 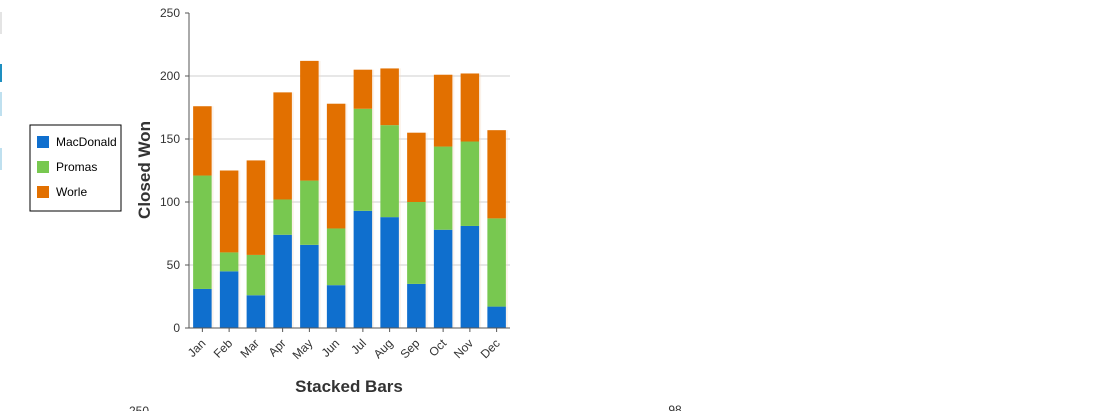 What do you see at coordinates (170, 13) in the screenshot?
I see `y-tick-label: 250` at bounding box center [170, 13].